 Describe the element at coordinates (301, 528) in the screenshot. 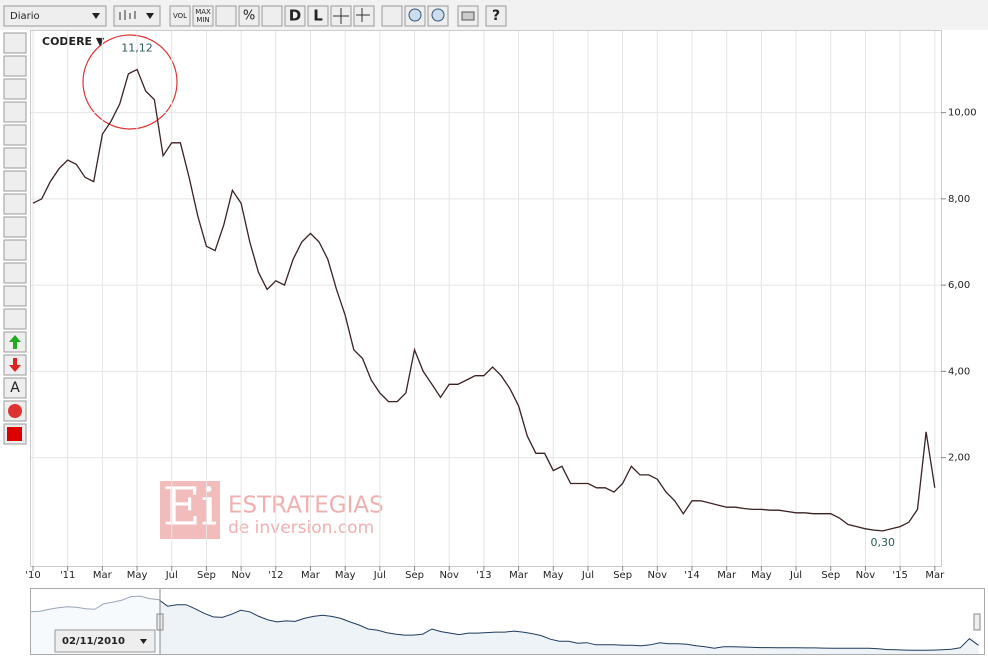

I see `watermark-line2: de inversion.com` at that location.